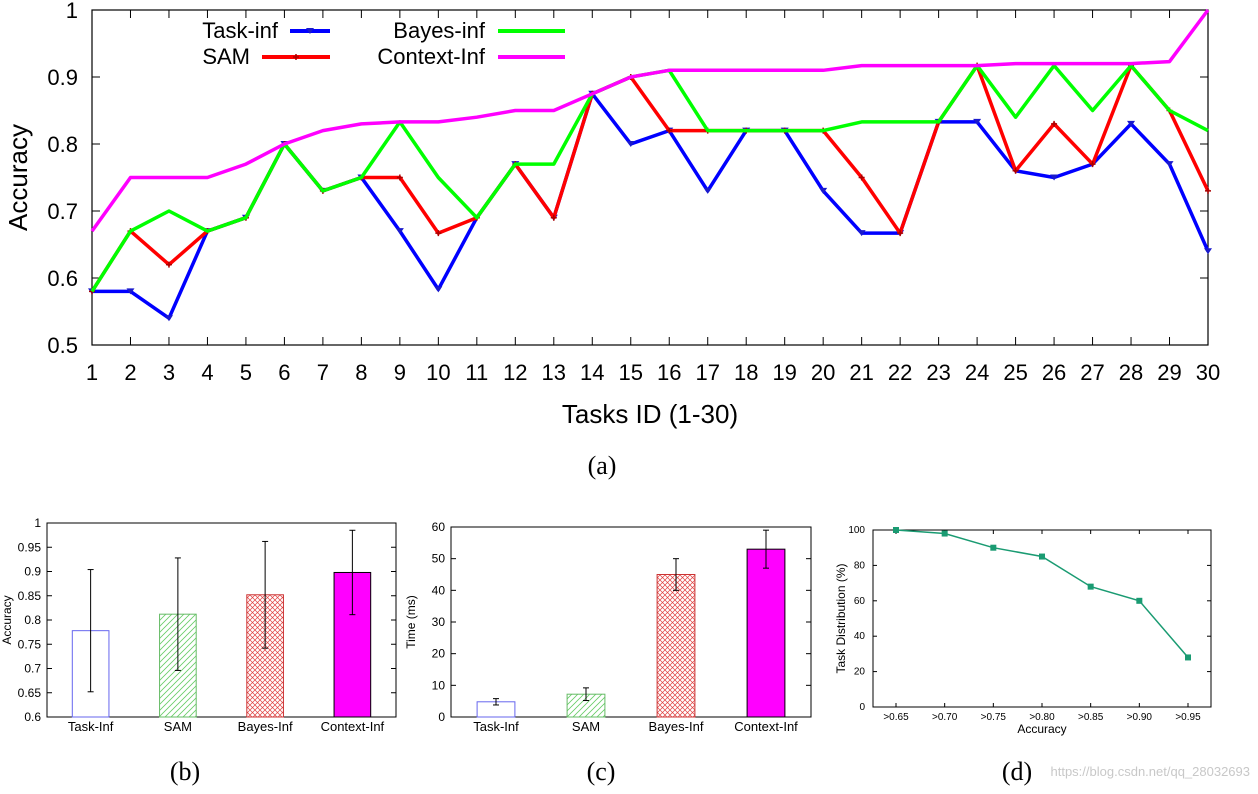 The height and width of the screenshot is (794, 1258). What do you see at coordinates (439, 590) in the screenshot?
I see `y-tick-label-c: 40` at bounding box center [439, 590].